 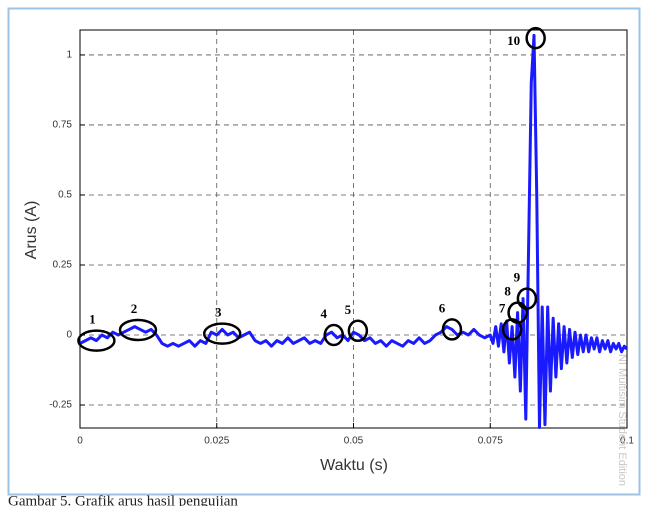 What do you see at coordinates (622, 420) in the screenshot?
I see `watermark: NI Multisim Student Edition` at bounding box center [622, 420].